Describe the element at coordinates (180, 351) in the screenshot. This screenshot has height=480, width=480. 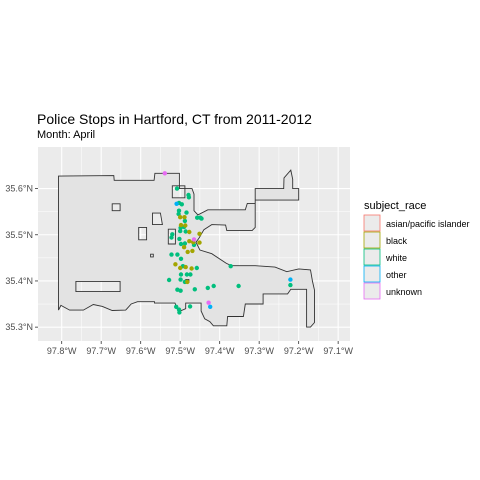
I see `x-tick-label-3: 97.5°W` at that location.